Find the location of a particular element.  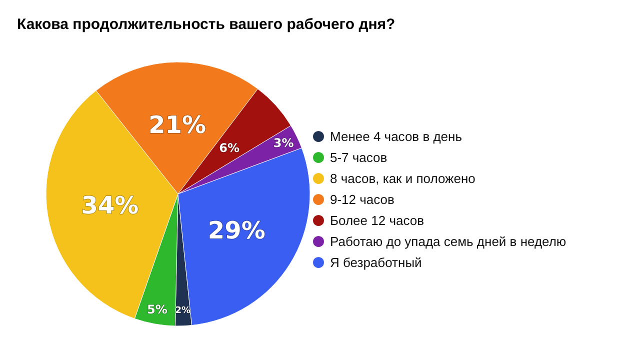

legend-label: 5-7 часов is located at coordinates (359, 157).